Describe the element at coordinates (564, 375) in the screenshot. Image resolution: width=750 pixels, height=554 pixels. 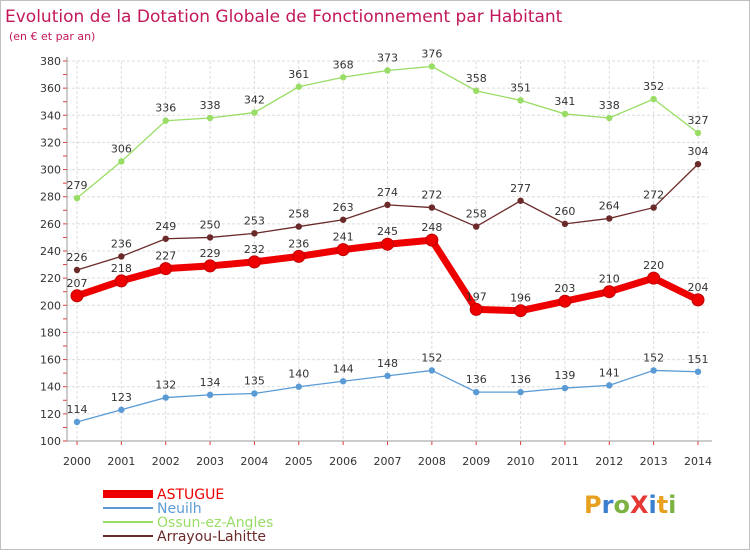
I see `data-label: 139` at that location.